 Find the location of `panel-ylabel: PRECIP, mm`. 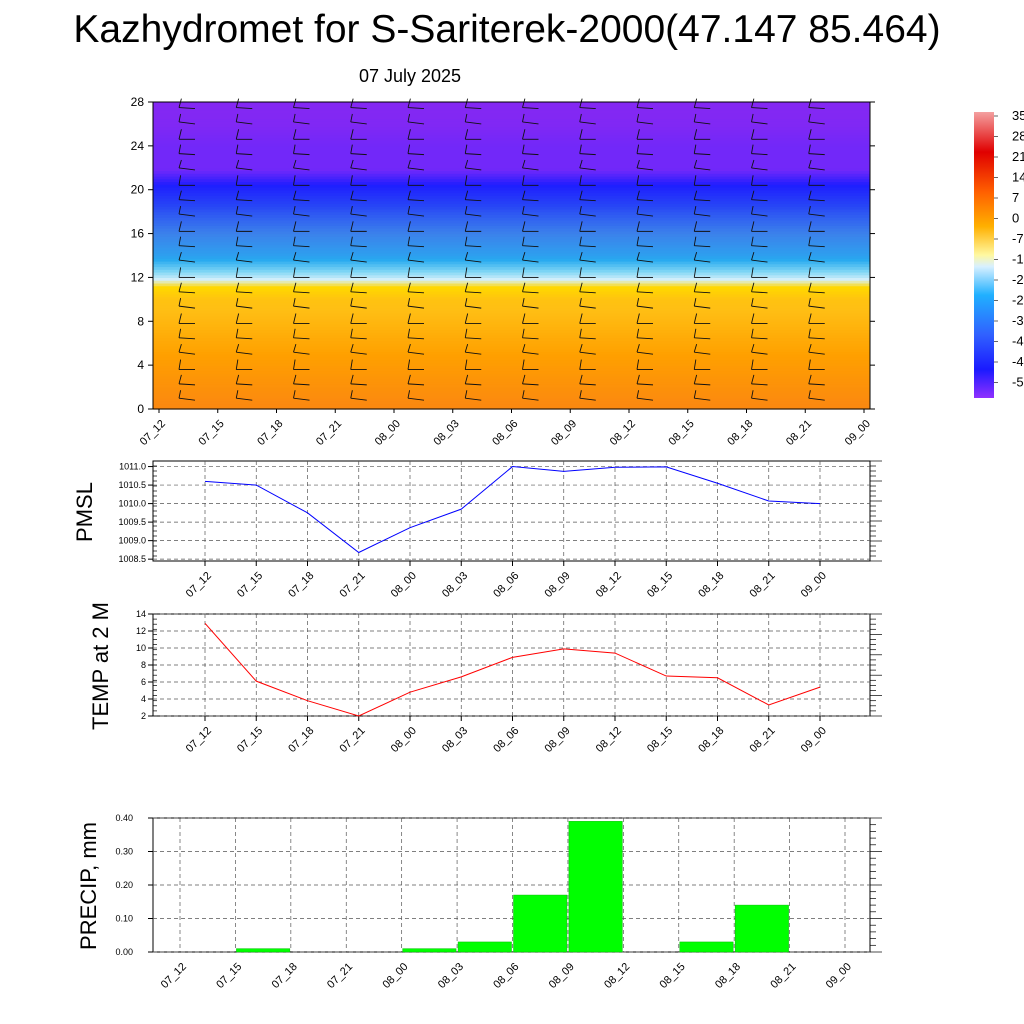

panel-ylabel: PRECIP, mm is located at coordinates (88, 886).